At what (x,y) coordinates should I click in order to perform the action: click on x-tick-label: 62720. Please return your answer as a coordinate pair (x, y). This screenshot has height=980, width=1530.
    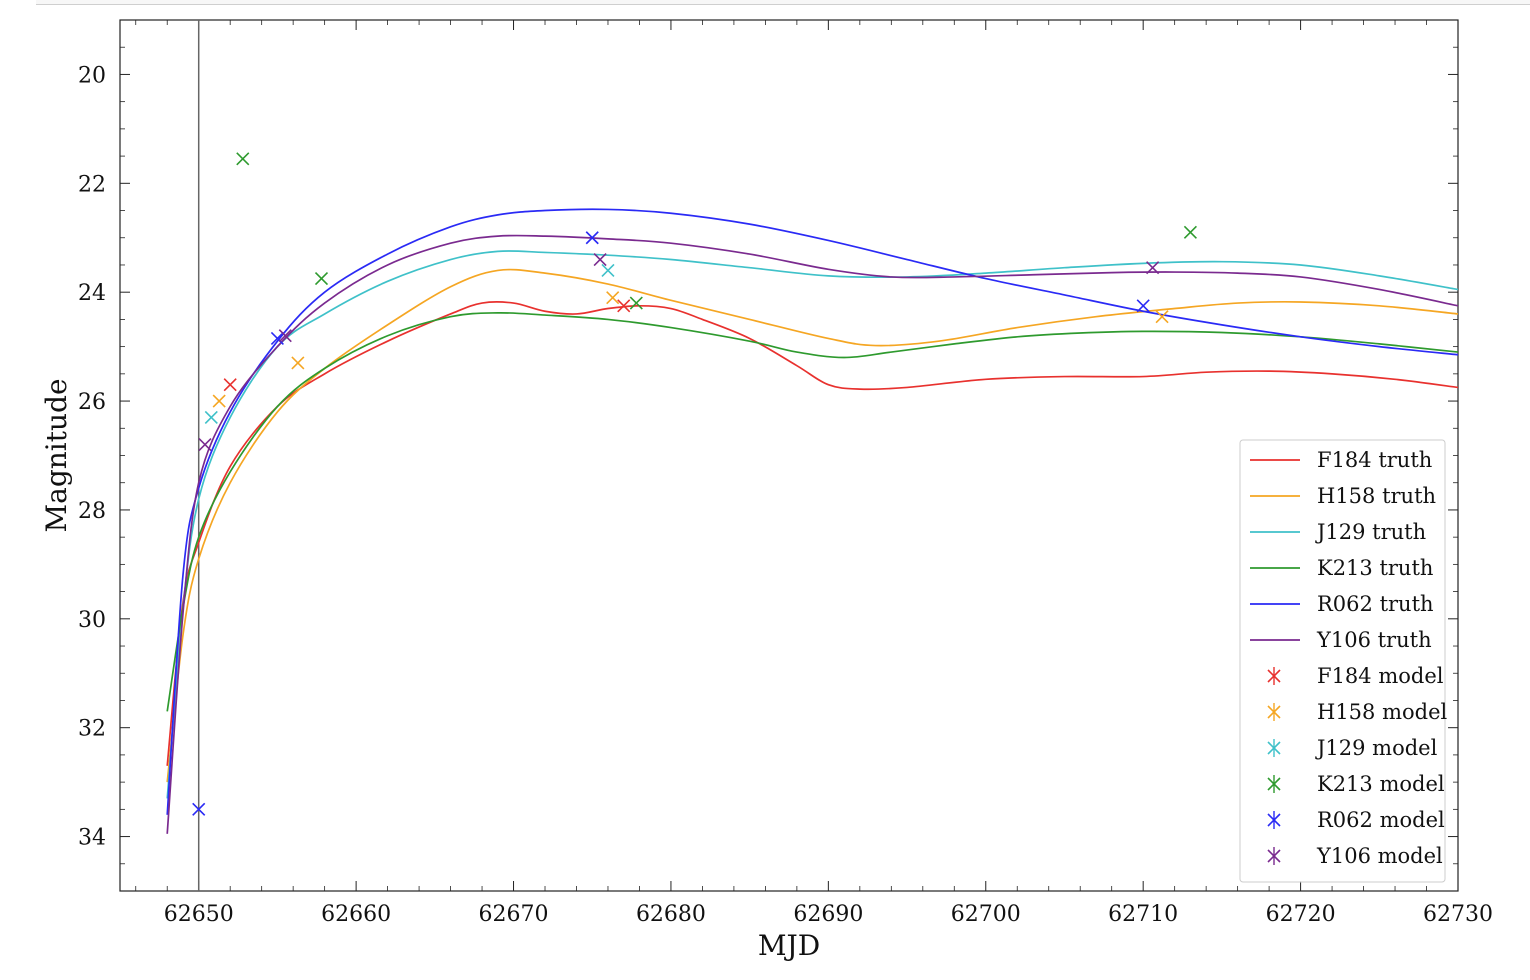
    Looking at the image, I should click on (1301, 914).